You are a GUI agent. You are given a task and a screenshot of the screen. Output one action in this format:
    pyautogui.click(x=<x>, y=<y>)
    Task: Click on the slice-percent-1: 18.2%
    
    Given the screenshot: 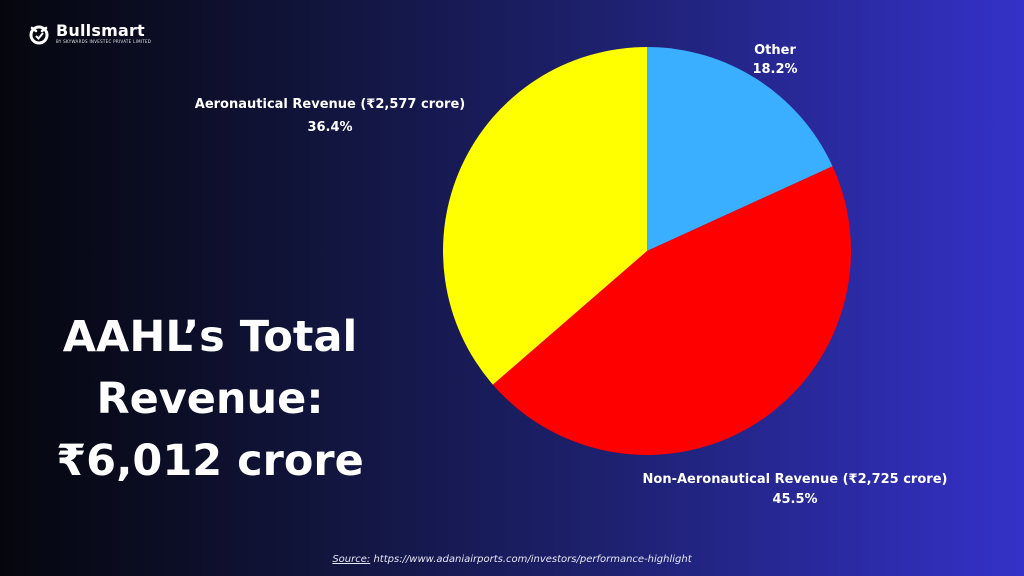 What is the action you would take?
    pyautogui.click(x=774, y=69)
    